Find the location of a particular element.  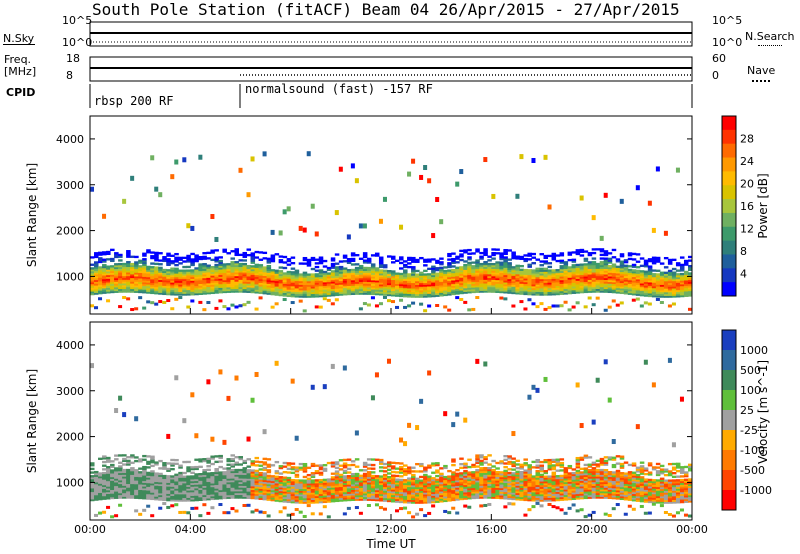

colorbar-segment is located at coordinates (729, 151).